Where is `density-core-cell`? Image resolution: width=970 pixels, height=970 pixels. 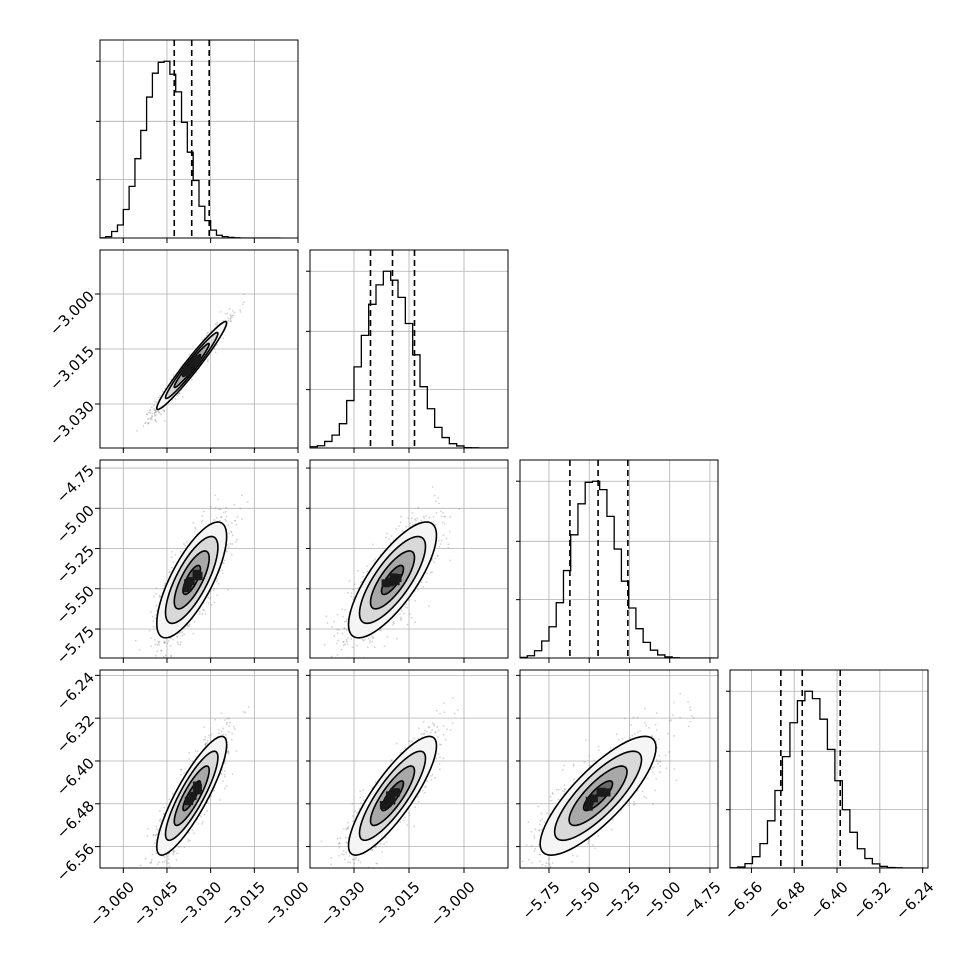
density-core-cell is located at coordinates (187, 370).